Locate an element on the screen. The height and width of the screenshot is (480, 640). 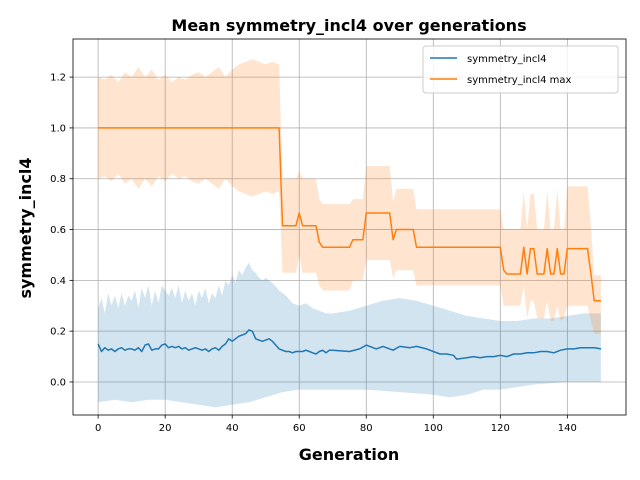
x-tick-label: 40 is located at coordinates (232, 428).